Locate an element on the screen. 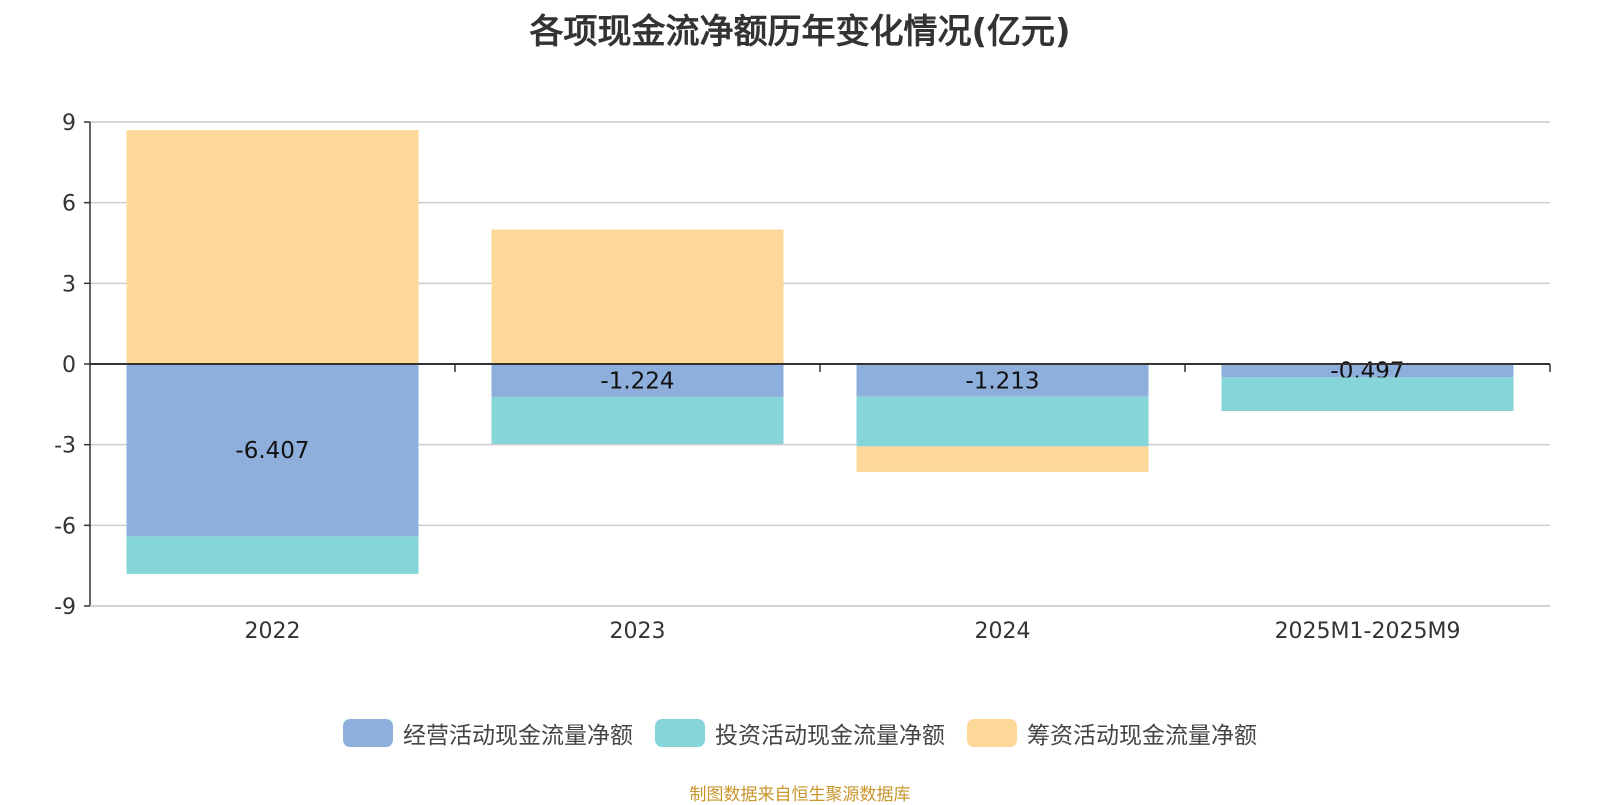 The image size is (1600, 805). y-tick-label: -9 is located at coordinates (65, 607).